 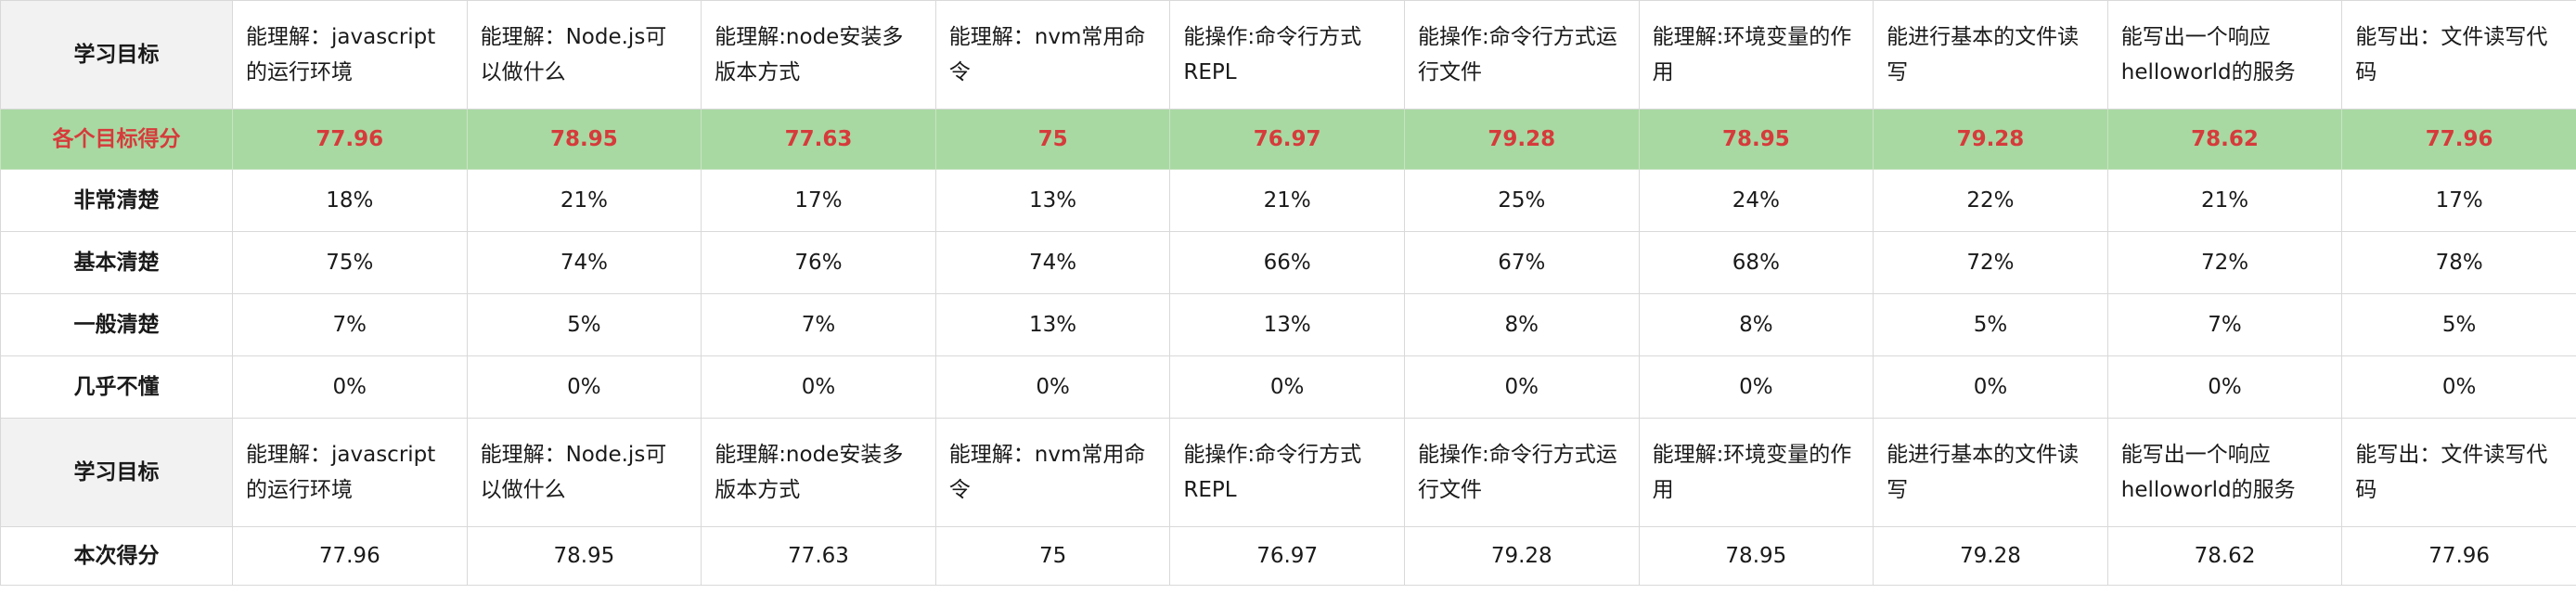 What do you see at coordinates (2458, 262) in the screenshot?
I see `value-cell: 78%` at bounding box center [2458, 262].